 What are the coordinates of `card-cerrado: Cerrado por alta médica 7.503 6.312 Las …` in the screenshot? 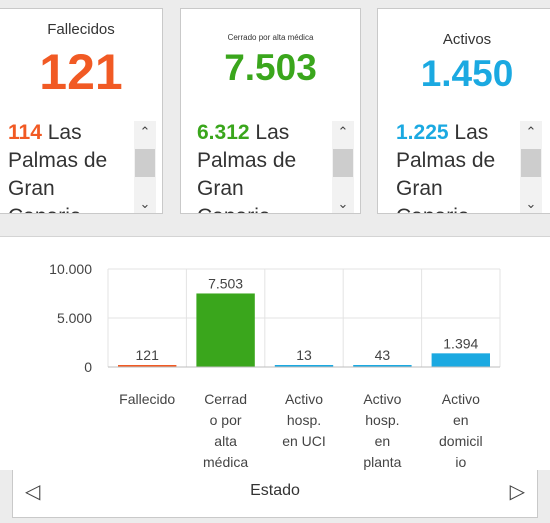 It's located at (270, 111).